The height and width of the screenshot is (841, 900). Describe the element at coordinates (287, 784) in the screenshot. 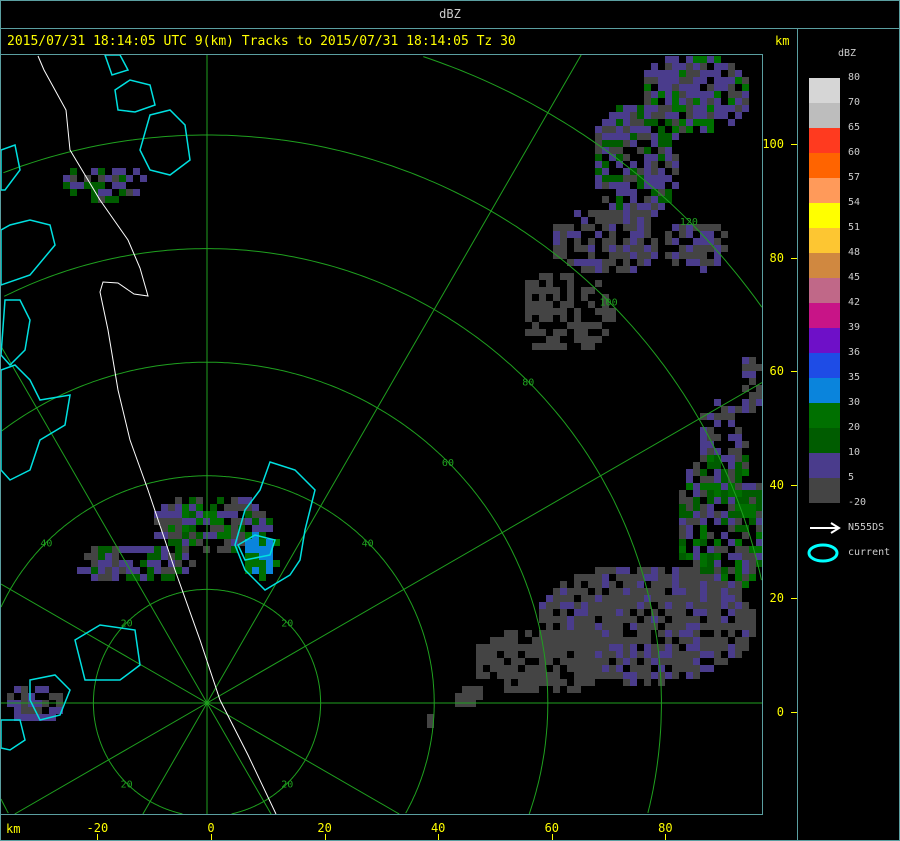

I see `range-ring-label: 20` at that location.